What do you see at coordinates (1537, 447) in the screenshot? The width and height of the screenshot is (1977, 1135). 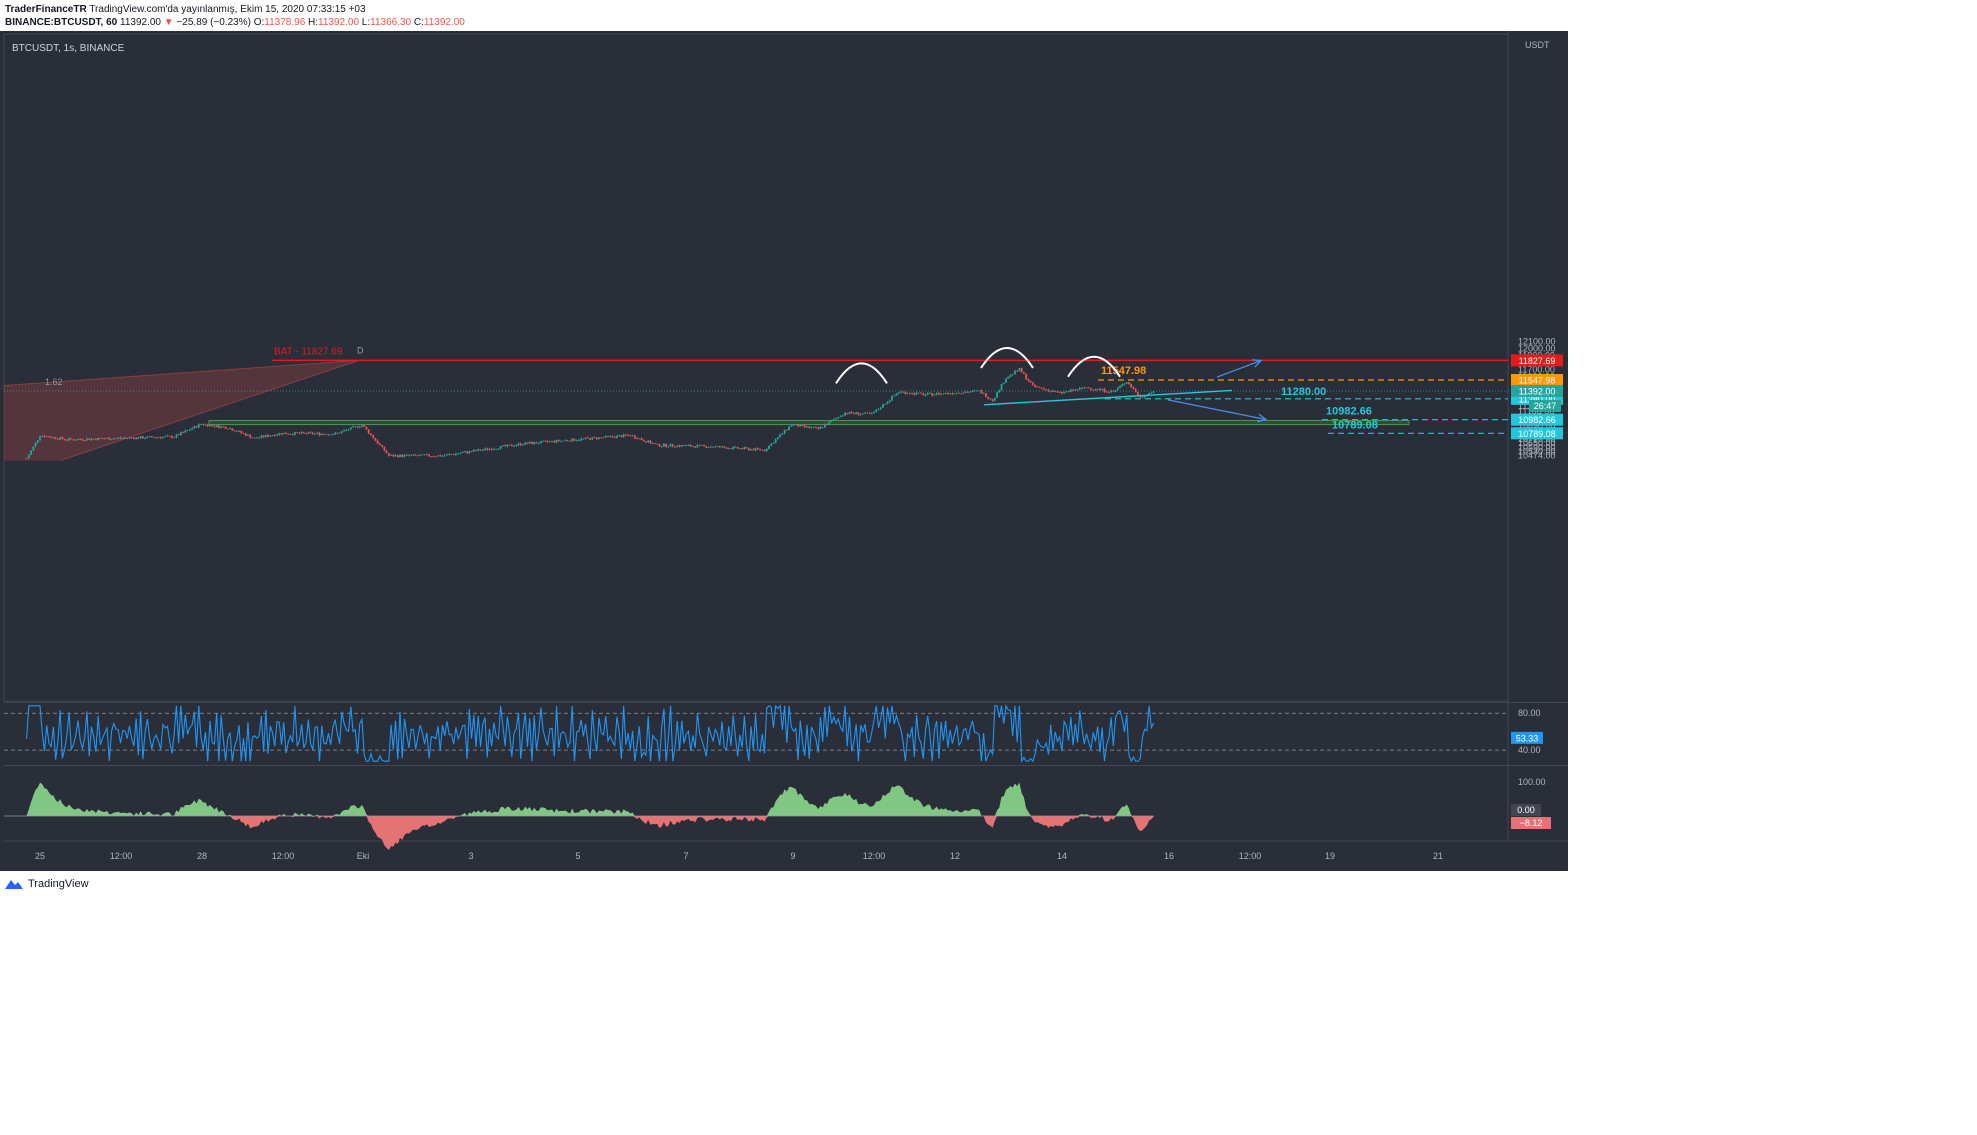 I see `price-tick-label: 10590.00` at bounding box center [1537, 447].